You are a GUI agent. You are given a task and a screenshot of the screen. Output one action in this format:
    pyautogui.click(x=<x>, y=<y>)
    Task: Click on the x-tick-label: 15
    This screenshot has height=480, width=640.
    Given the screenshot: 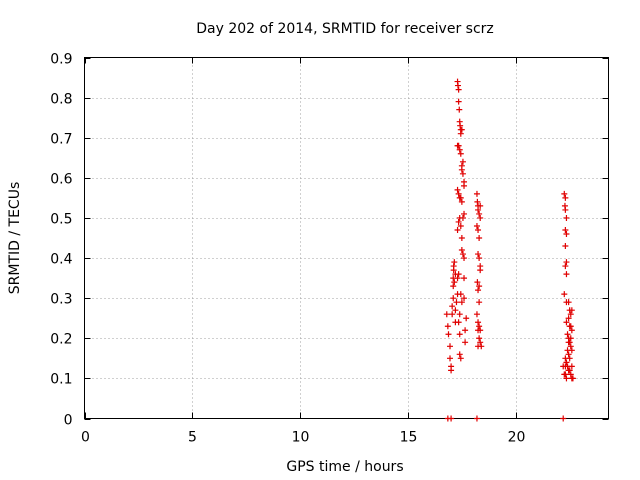 What is the action you would take?
    pyautogui.click(x=409, y=438)
    